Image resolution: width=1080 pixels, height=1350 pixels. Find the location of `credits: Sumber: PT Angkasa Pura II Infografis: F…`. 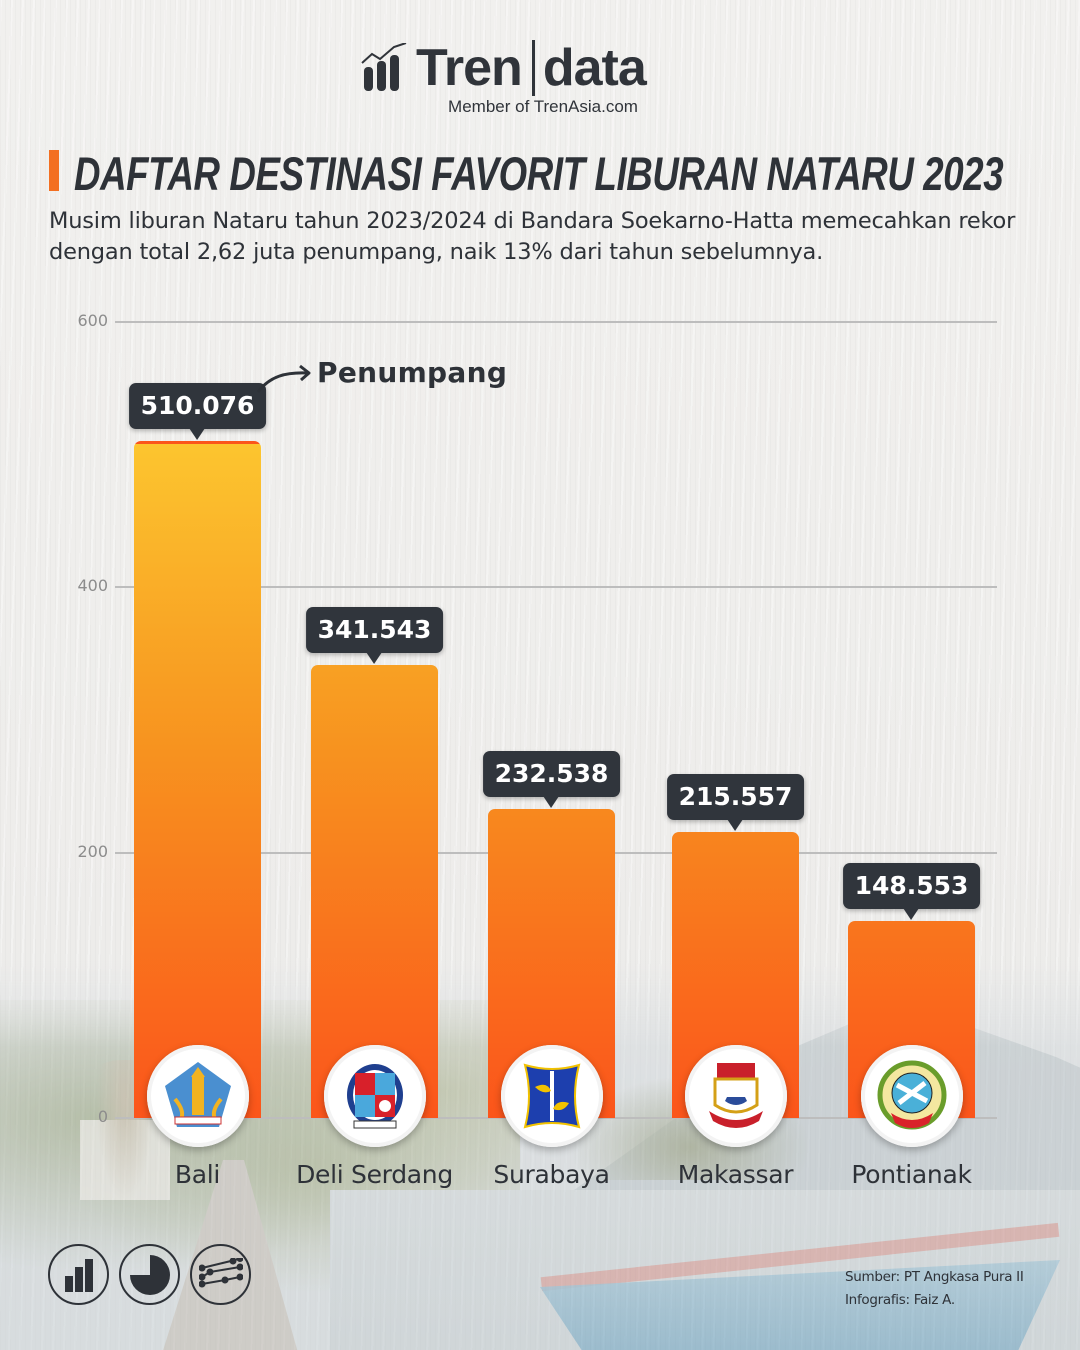

credits: Sumber: PT Angkasa Pura II Infografis: F… is located at coordinates (934, 1289).